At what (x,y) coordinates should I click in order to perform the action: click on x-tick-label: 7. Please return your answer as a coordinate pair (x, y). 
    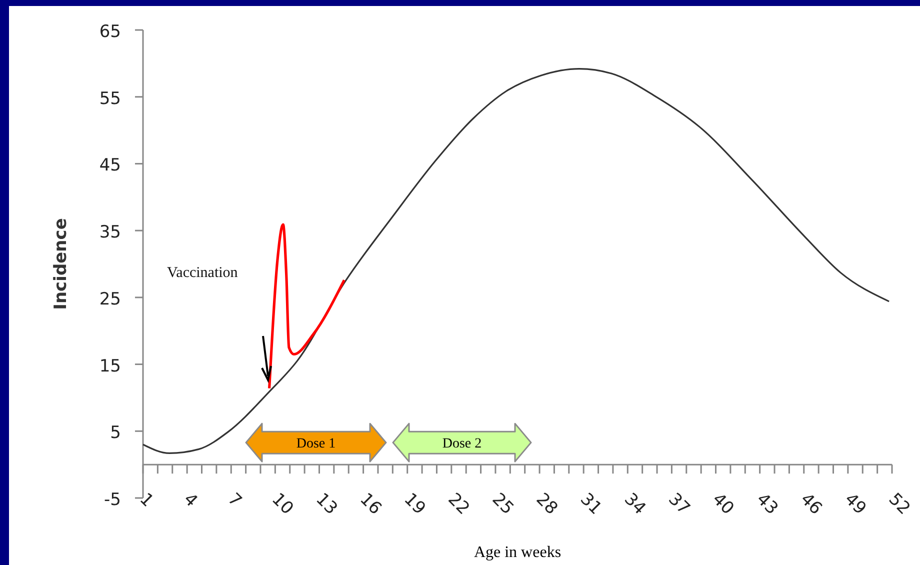
    Looking at the image, I should click on (235, 500).